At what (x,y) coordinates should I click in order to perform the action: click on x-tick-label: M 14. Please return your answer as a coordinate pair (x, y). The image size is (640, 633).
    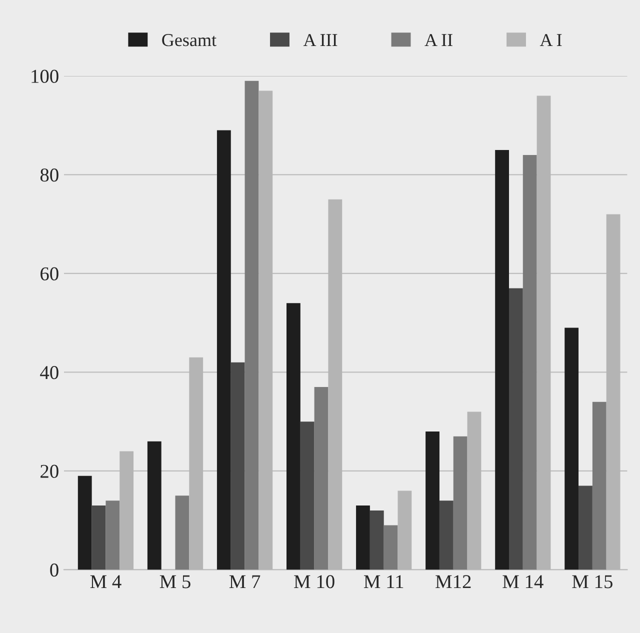
    Looking at the image, I should click on (523, 581).